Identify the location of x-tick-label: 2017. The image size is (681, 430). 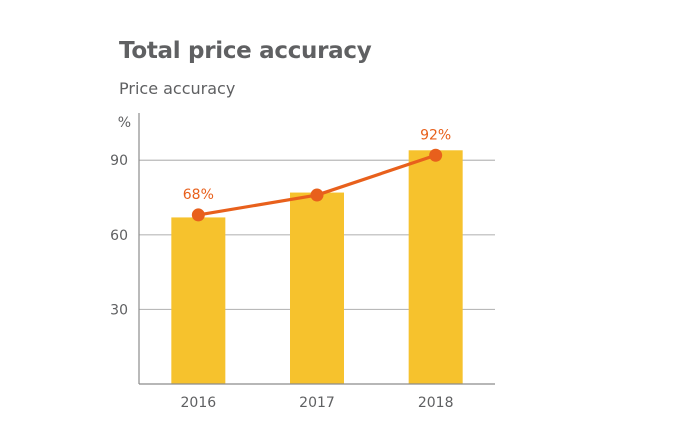
(317, 403).